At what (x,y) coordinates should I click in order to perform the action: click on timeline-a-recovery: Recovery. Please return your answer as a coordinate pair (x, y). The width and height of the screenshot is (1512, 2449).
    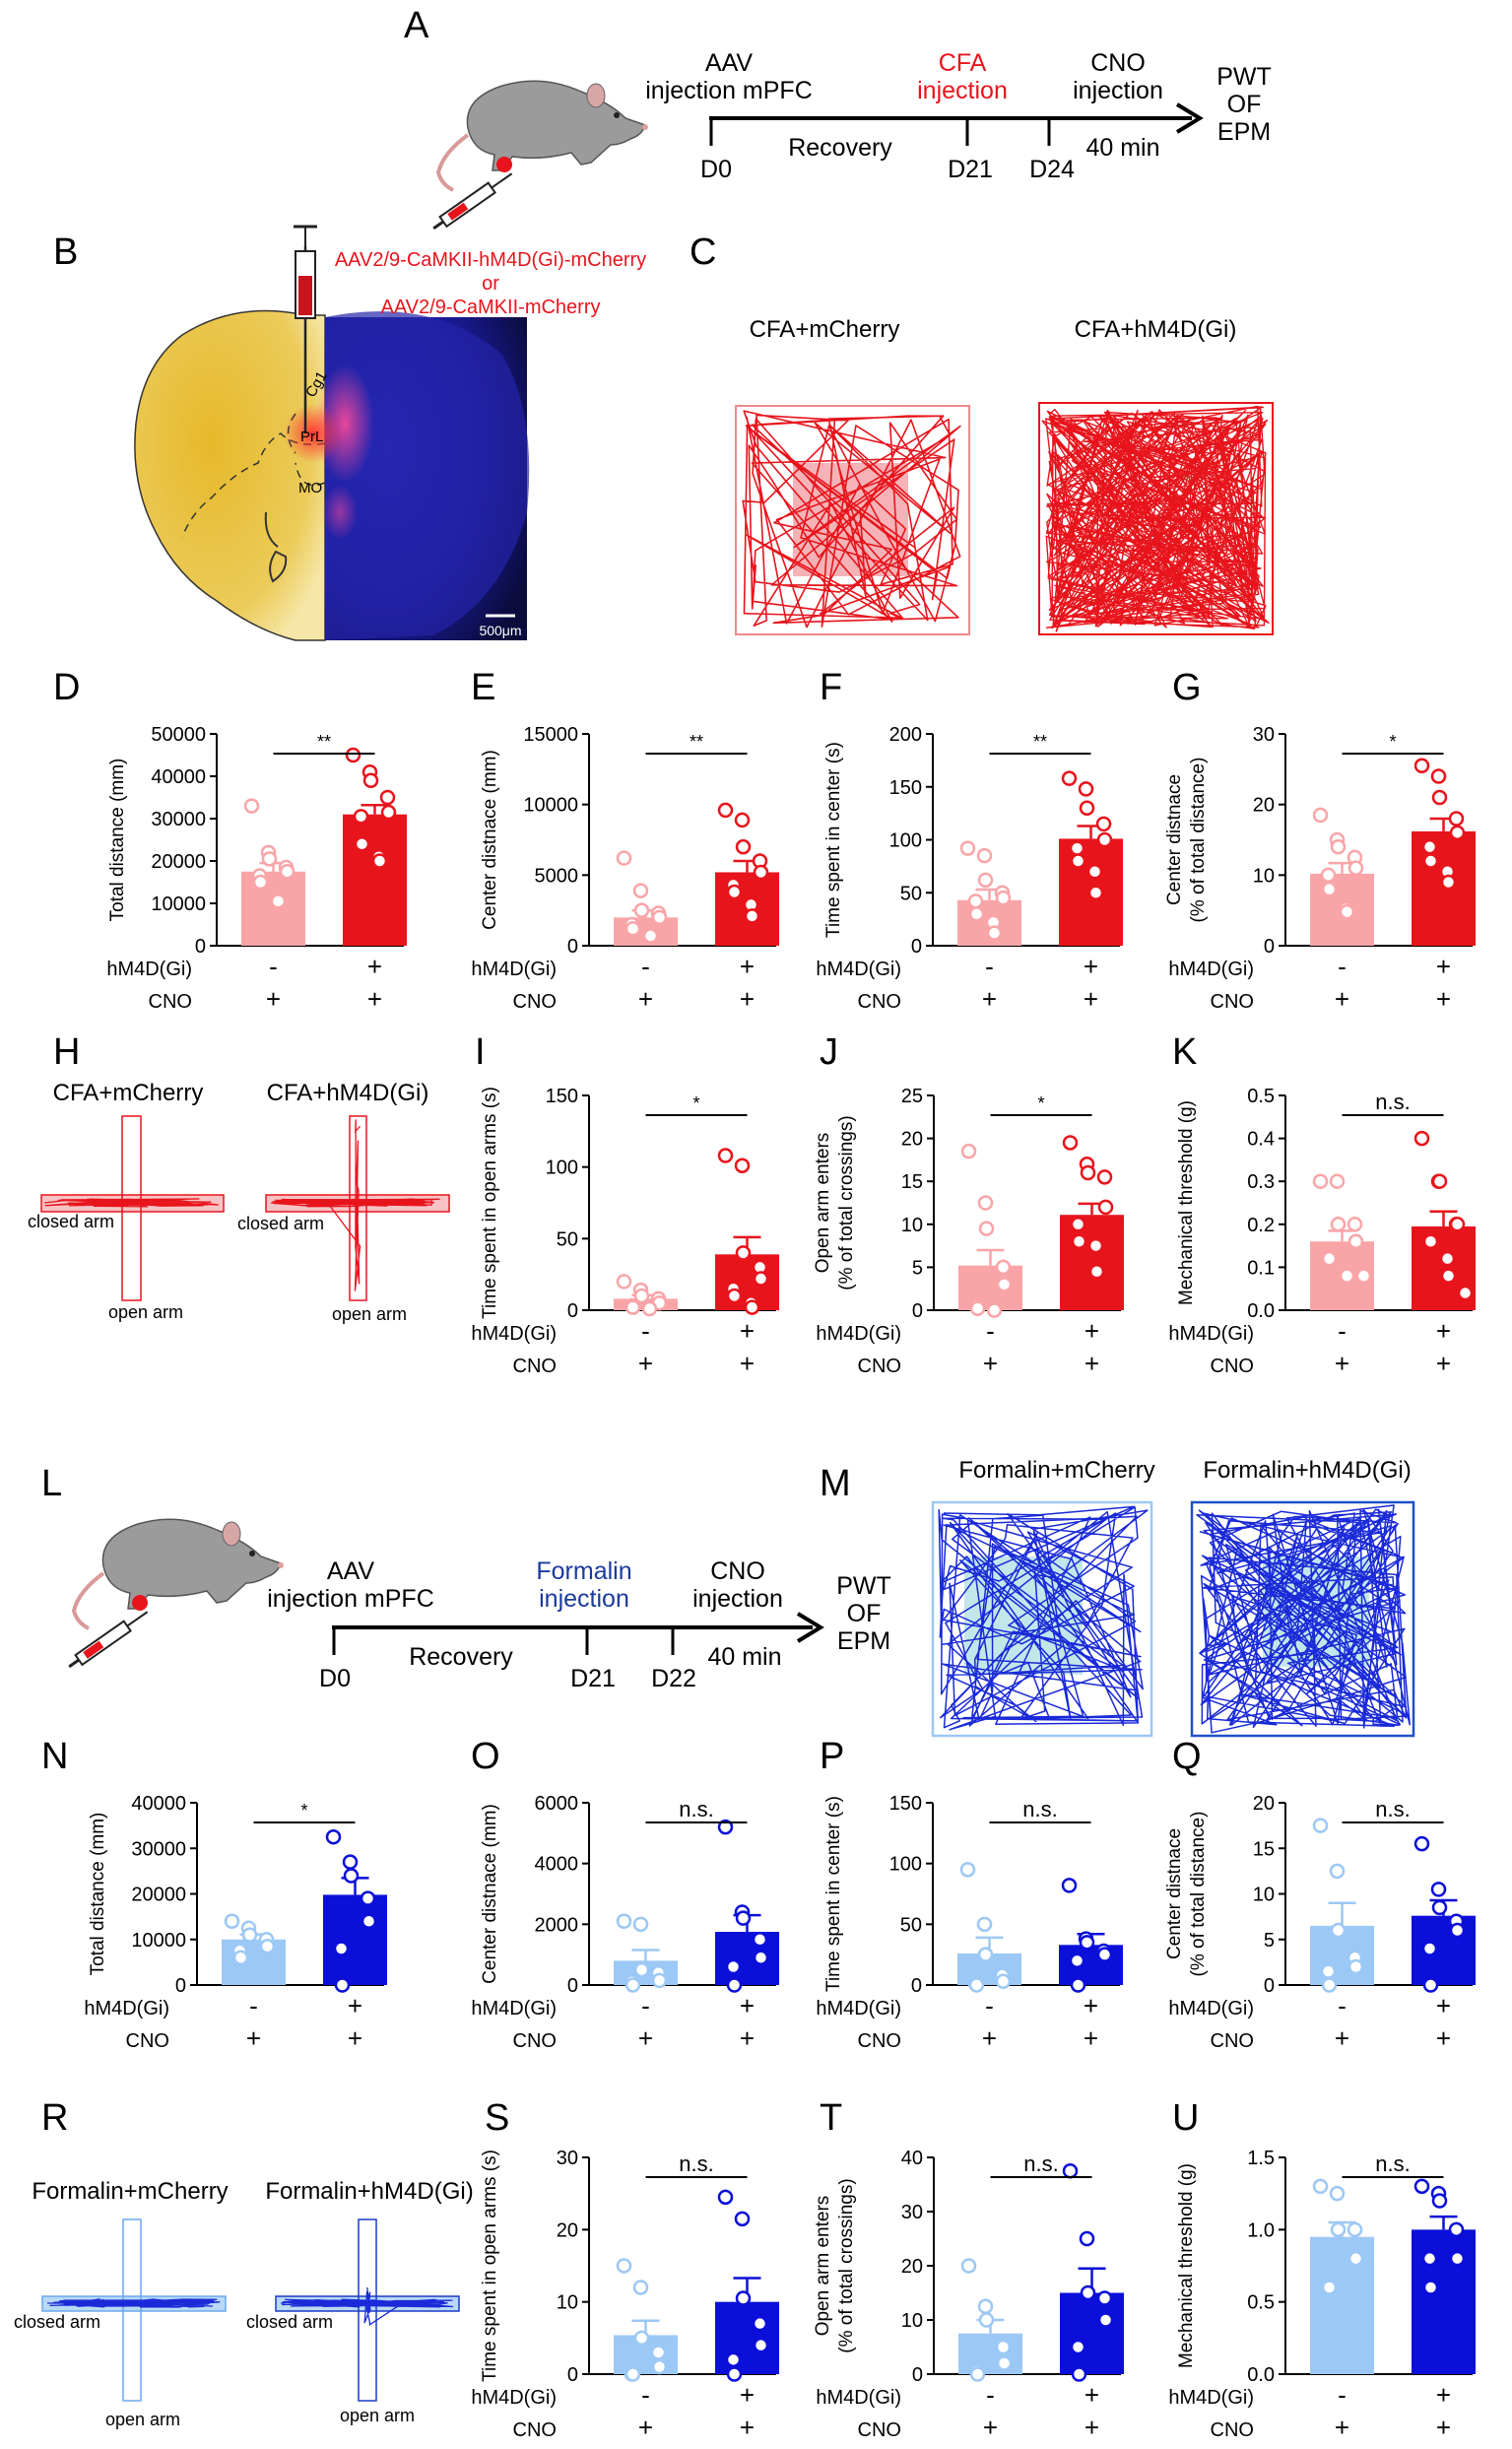
    Looking at the image, I should click on (840, 148).